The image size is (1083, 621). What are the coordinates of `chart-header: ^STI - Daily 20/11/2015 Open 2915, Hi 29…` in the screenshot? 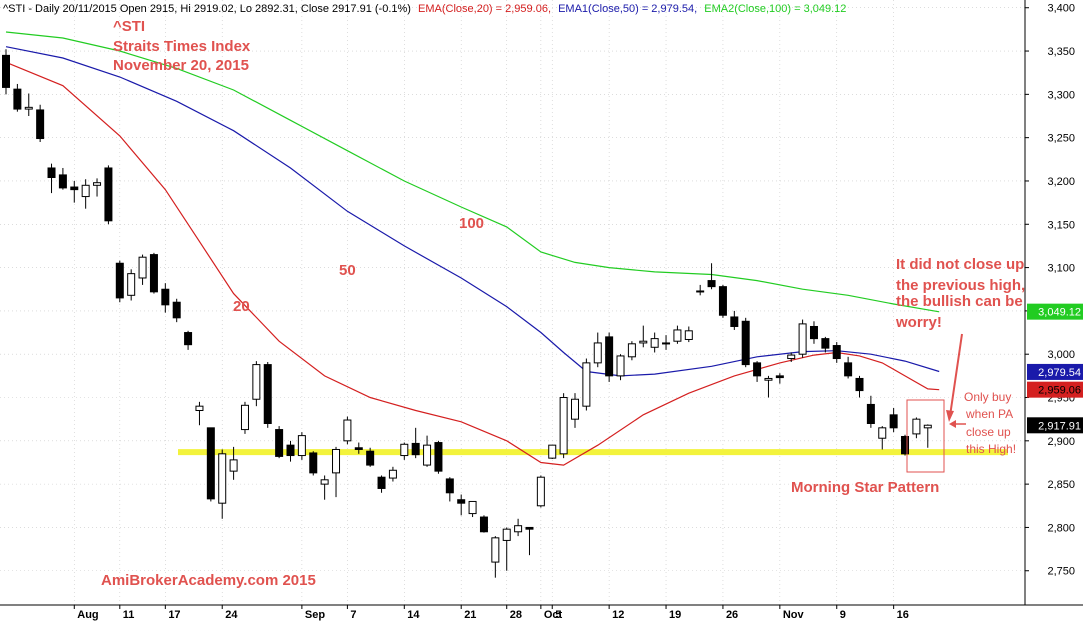 It's located at (424, 9).